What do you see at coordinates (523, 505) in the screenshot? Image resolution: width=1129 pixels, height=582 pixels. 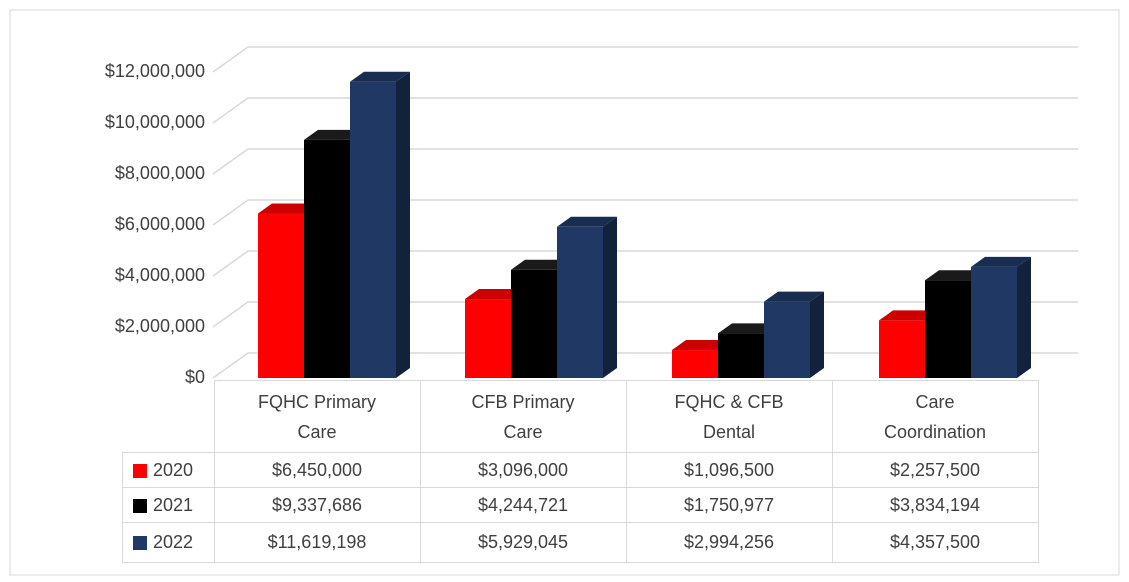 I see `value-label: $4,244,721` at bounding box center [523, 505].